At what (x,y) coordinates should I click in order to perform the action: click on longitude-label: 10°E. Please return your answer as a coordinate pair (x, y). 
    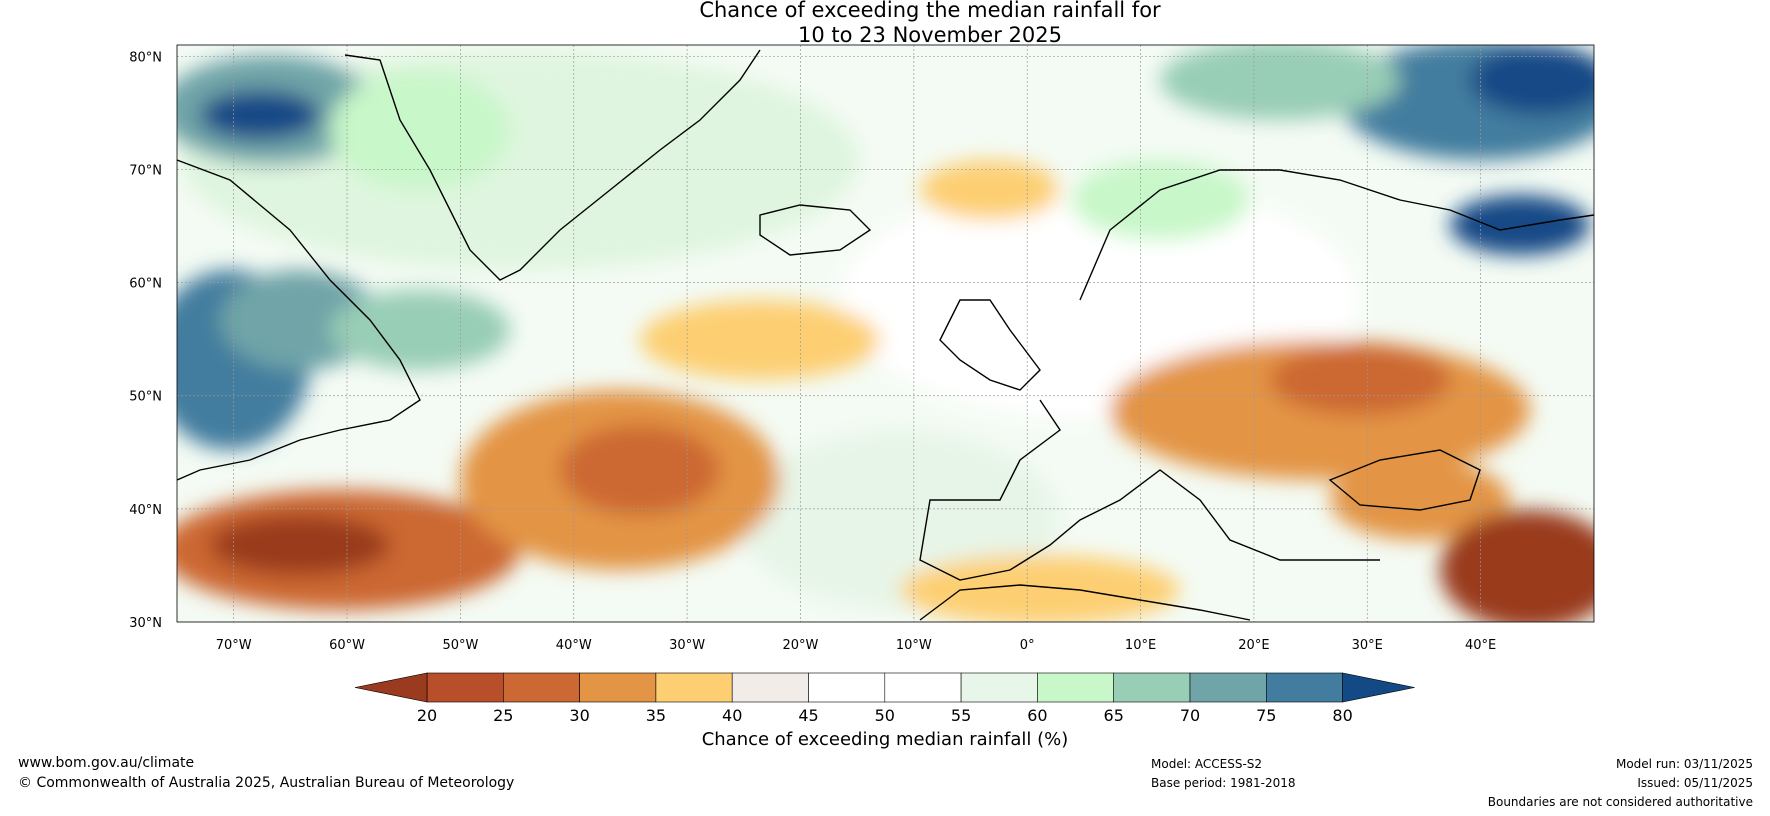
    Looking at the image, I should click on (1140, 645).